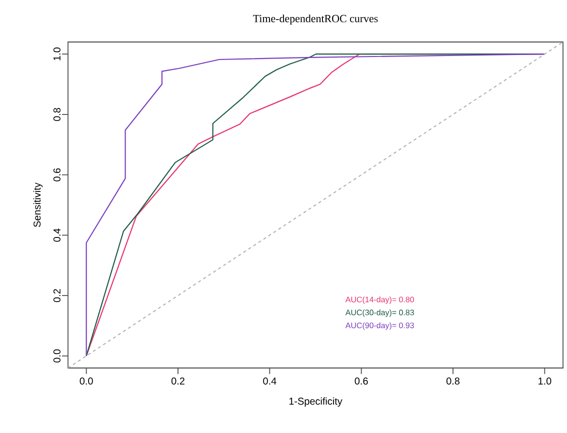  I want to click on y-tick-label: 0.6, so click(56, 175).